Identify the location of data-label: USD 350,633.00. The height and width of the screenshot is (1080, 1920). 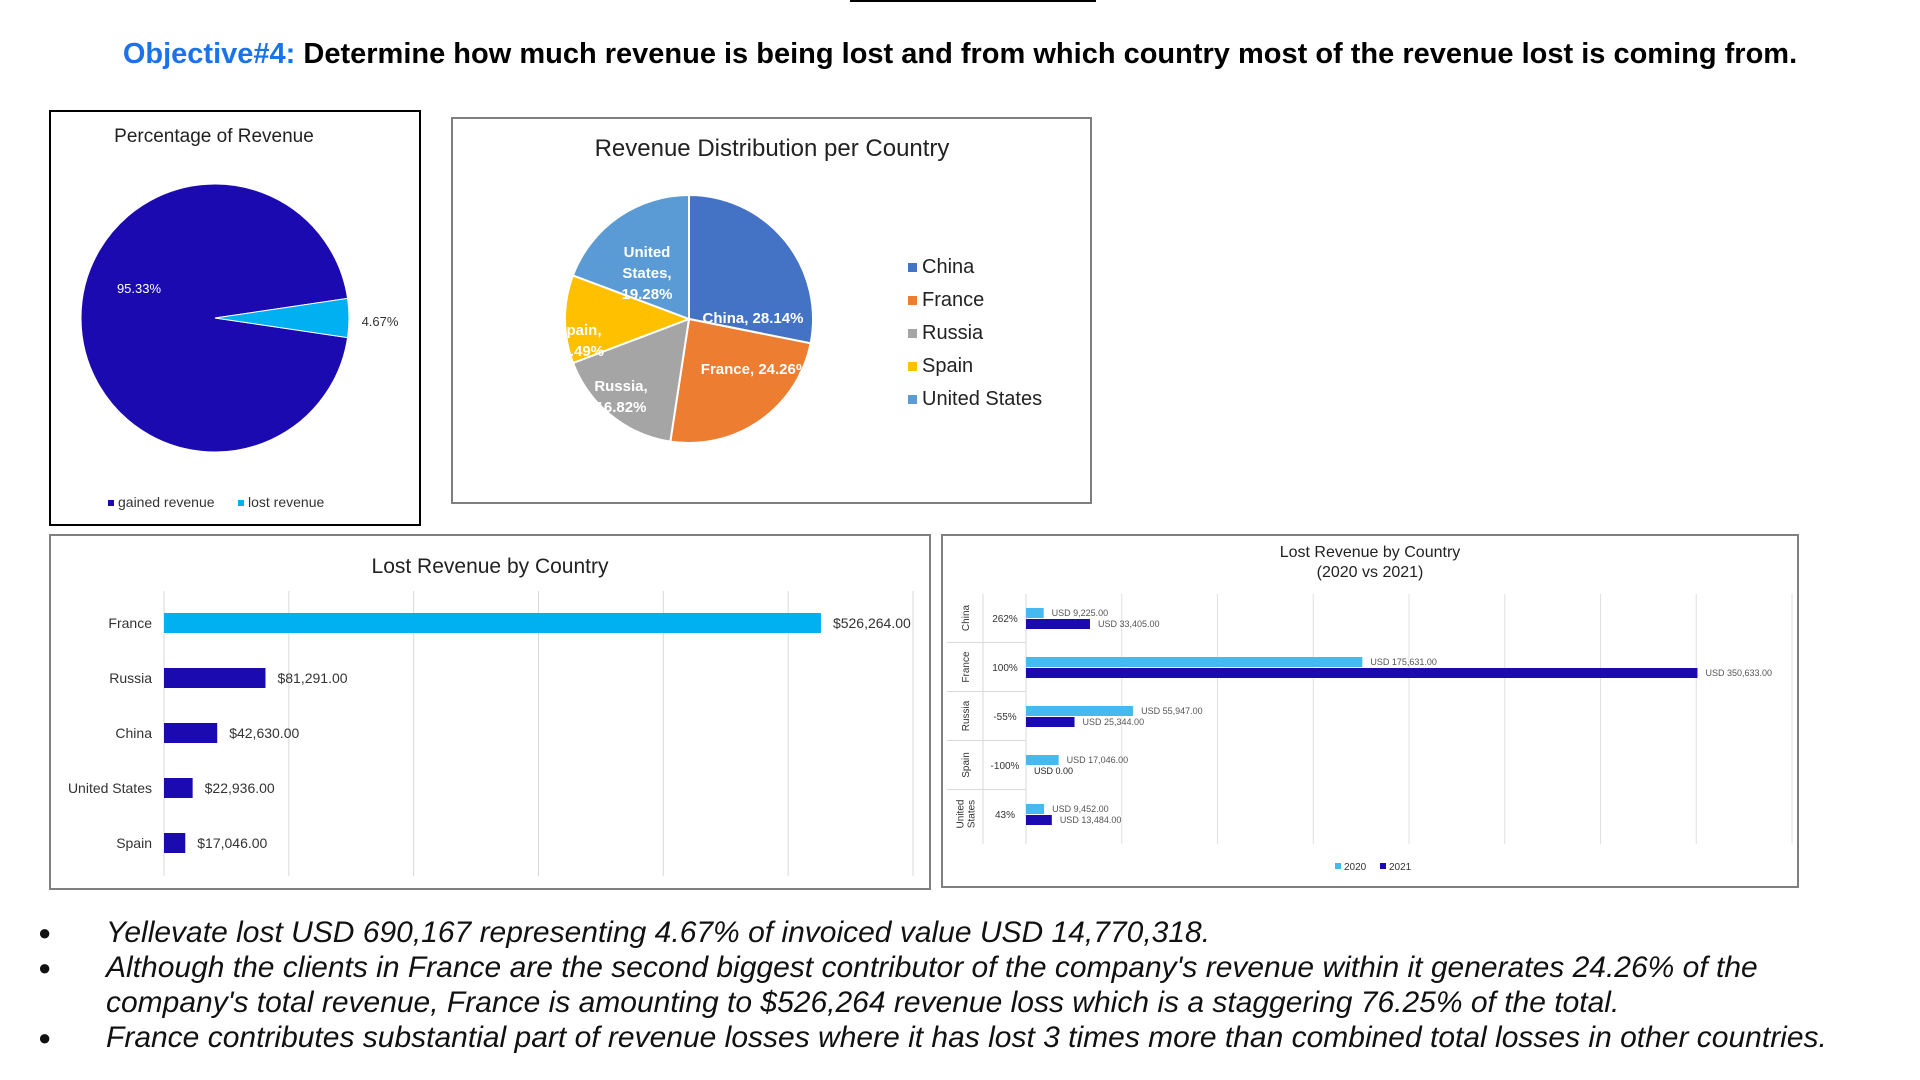
(1738, 673).